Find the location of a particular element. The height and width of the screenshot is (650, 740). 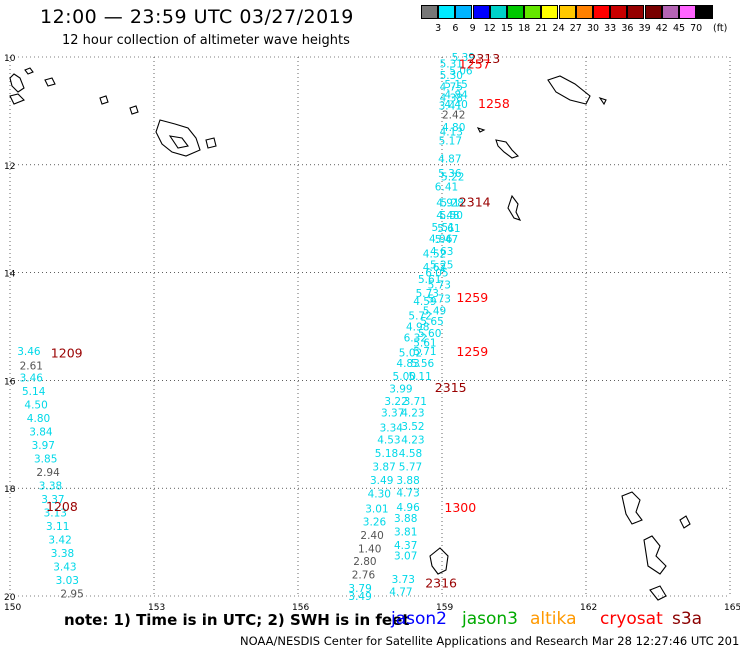

colorbar-tick-label: 6 is located at coordinates (455, 28).